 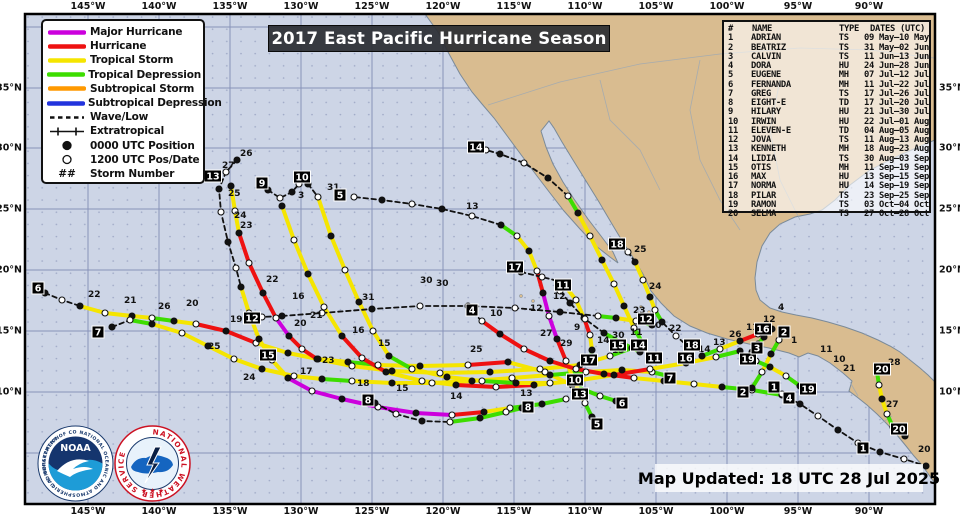 I want to click on storm-number-badge-text: 18, so click(x=692, y=345).